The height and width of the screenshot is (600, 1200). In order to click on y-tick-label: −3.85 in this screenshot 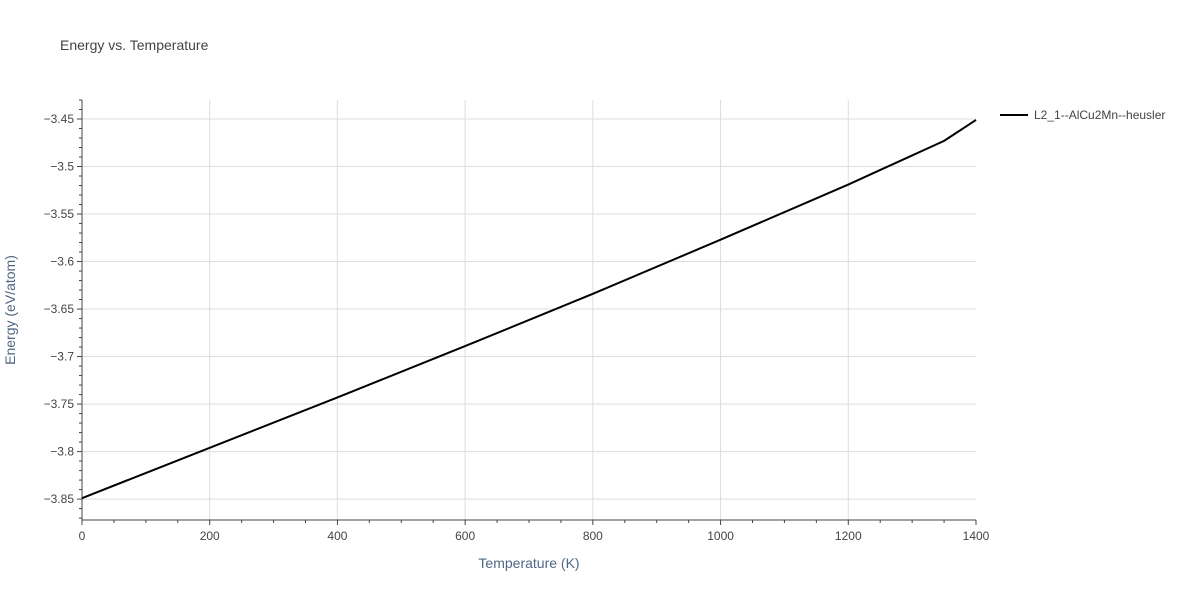, I will do `click(59, 499)`.